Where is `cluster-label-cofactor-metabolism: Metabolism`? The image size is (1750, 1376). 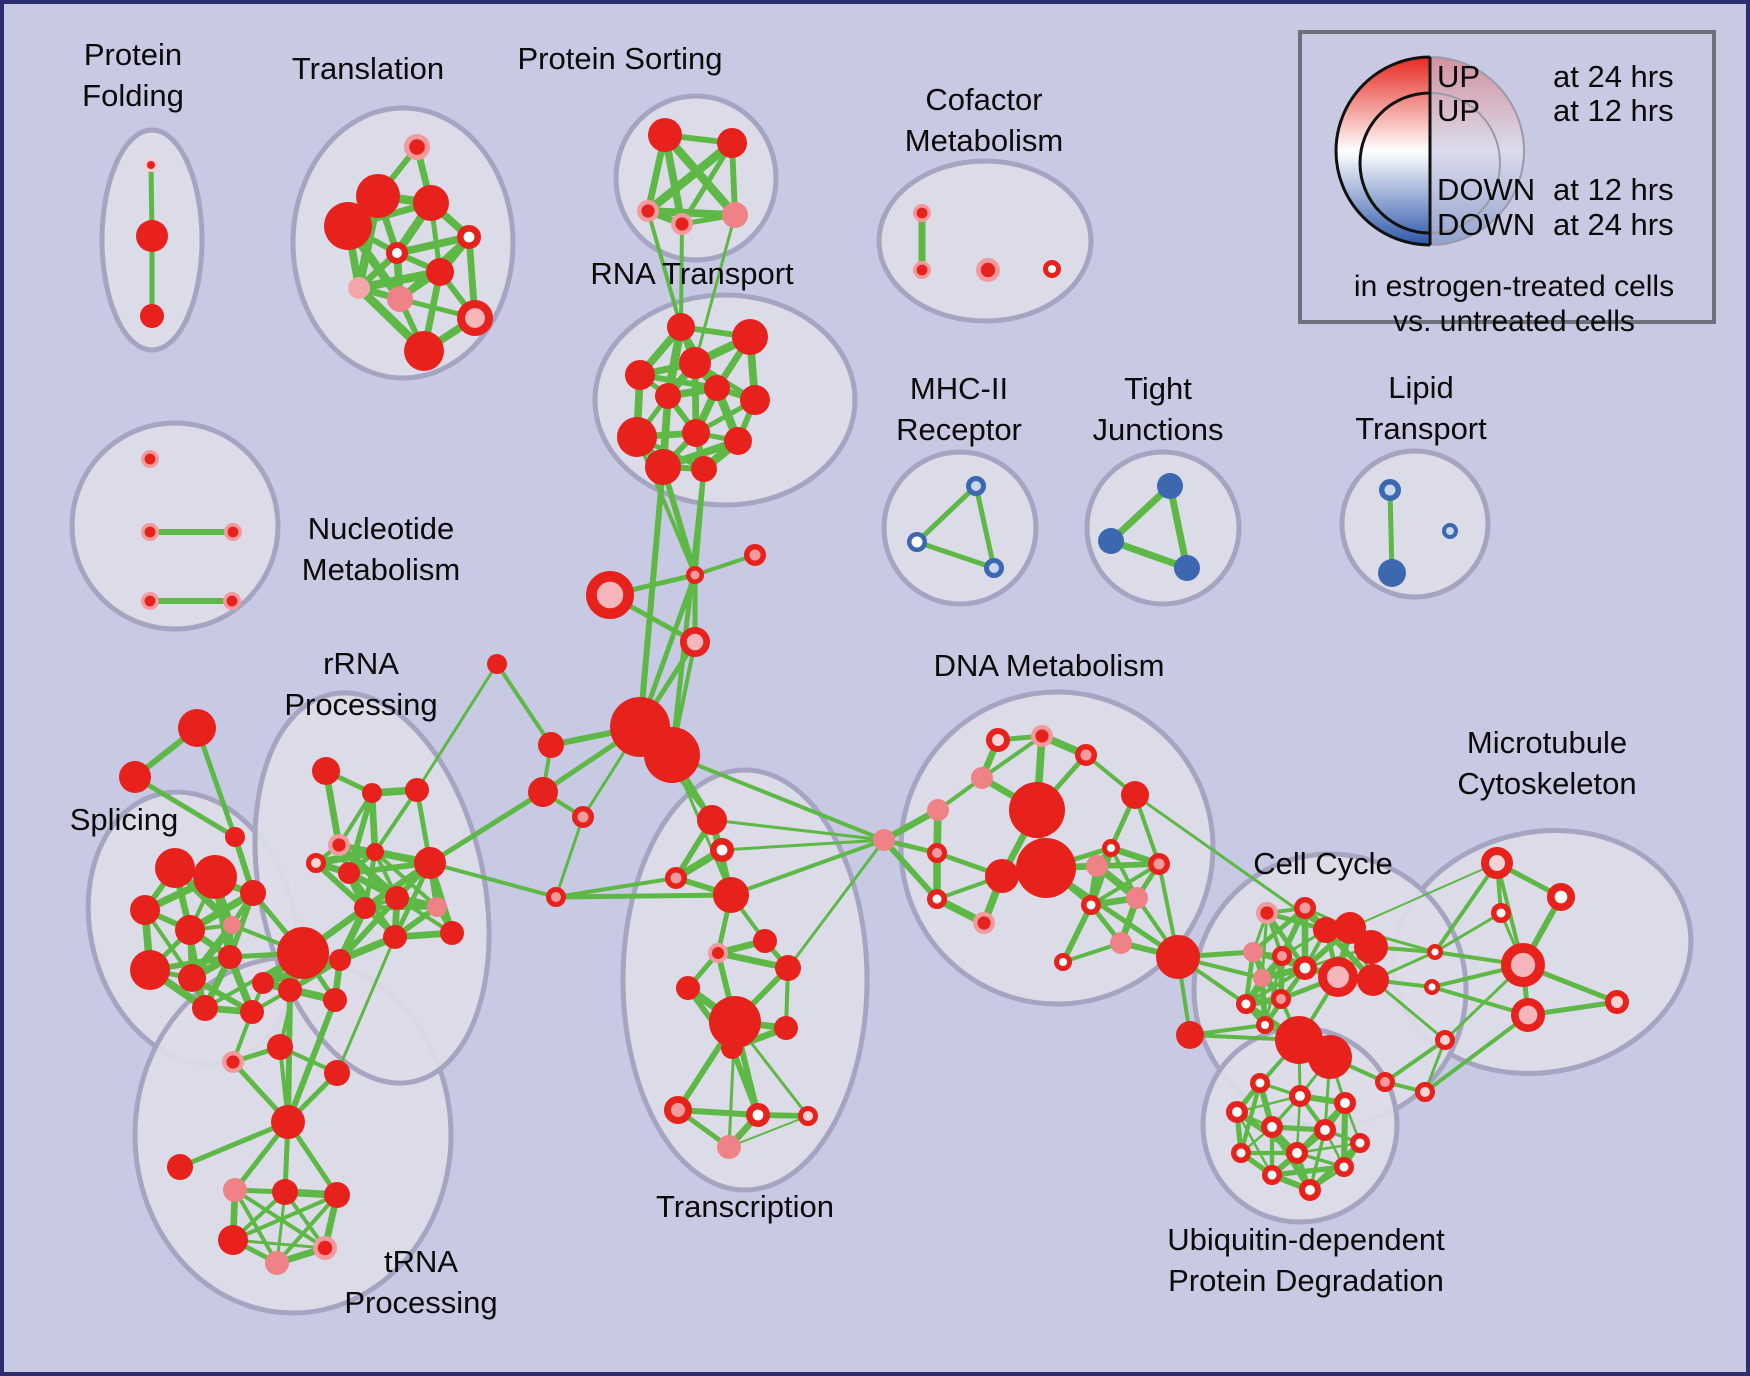 cluster-label-cofactor-metabolism: Metabolism is located at coordinates (984, 140).